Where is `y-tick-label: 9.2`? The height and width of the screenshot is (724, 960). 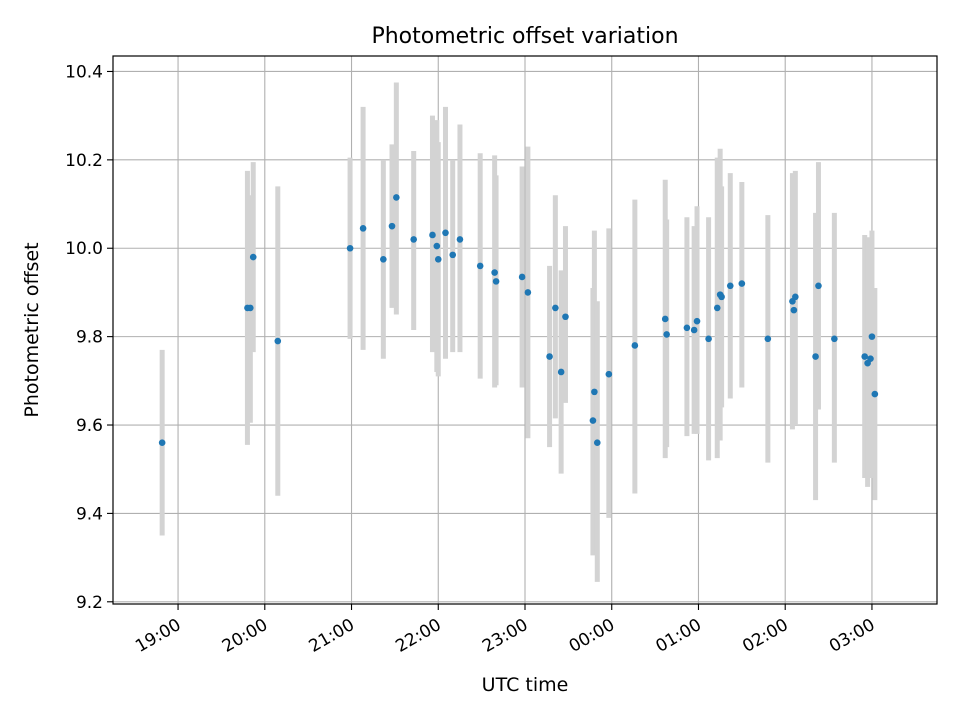 y-tick-label: 9.2 is located at coordinates (89, 603).